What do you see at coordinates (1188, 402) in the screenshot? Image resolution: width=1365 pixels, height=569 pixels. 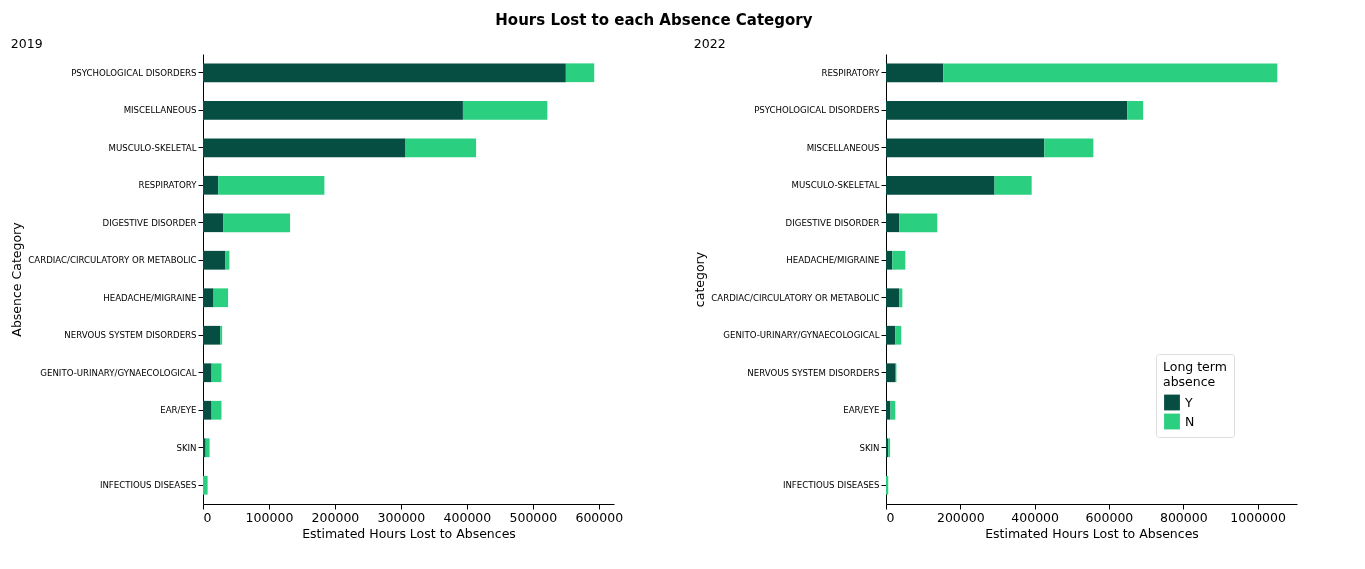 I see `legend-label: Y` at bounding box center [1188, 402].